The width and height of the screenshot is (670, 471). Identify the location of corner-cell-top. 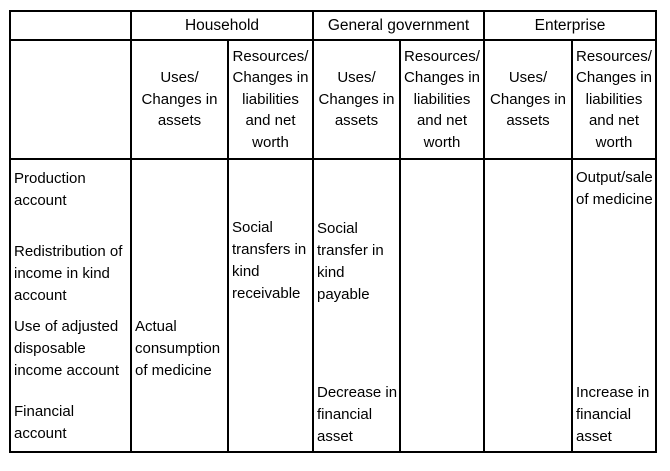
(70, 25).